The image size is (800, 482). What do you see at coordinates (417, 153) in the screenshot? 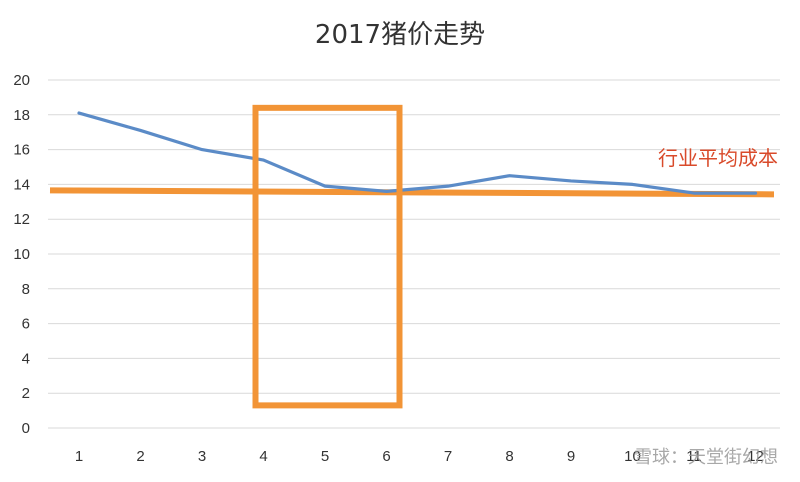
I see `series-line` at bounding box center [417, 153].